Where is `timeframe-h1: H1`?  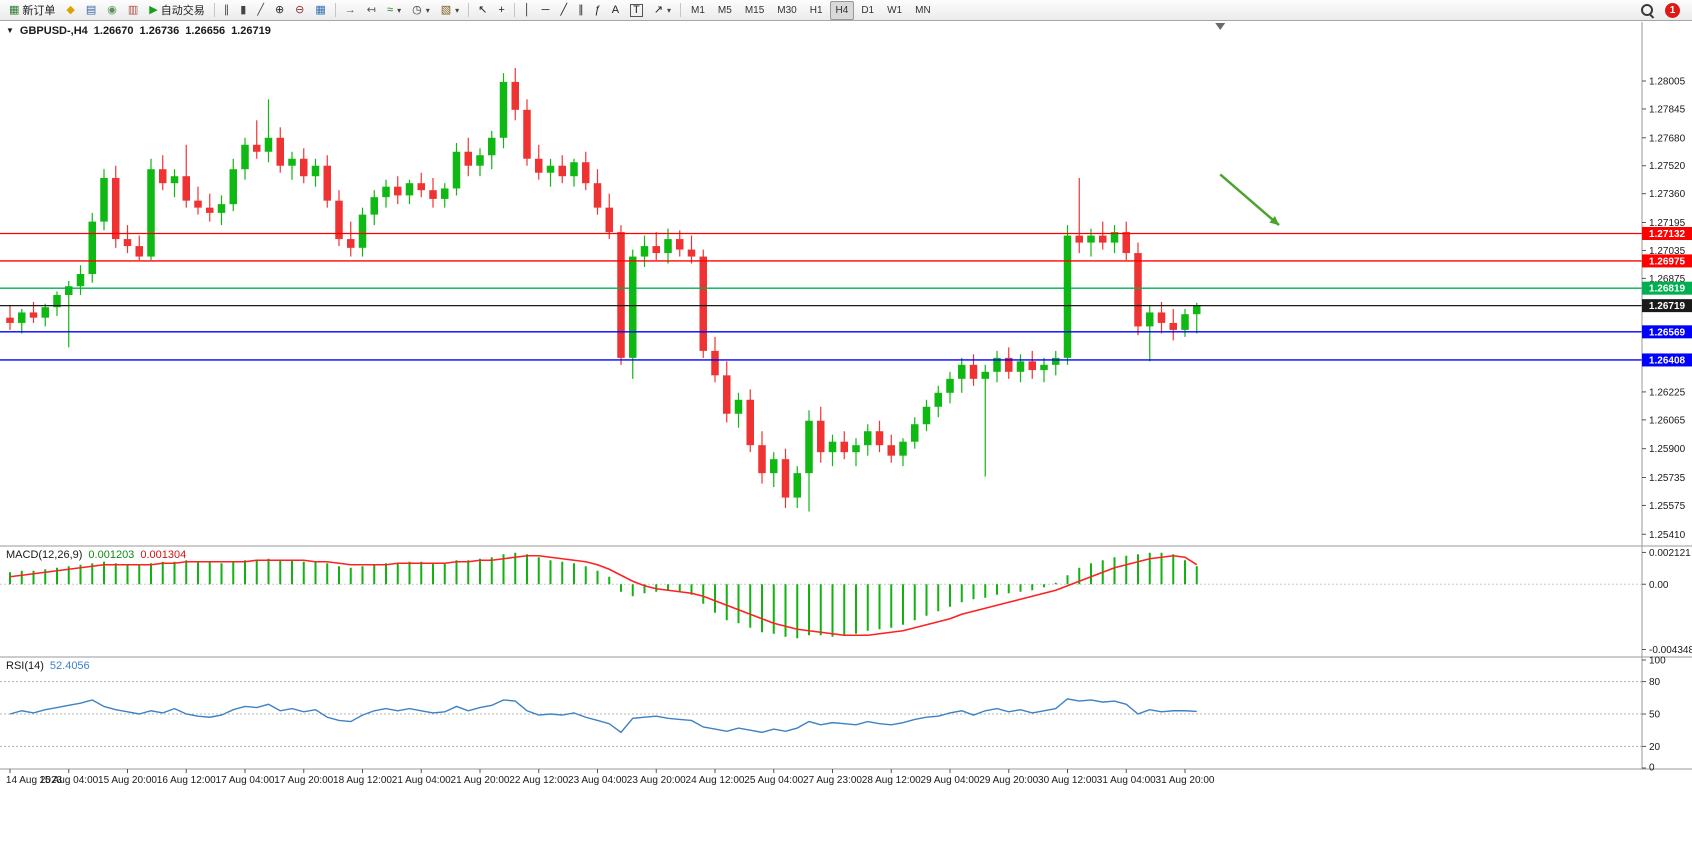 timeframe-h1: H1 is located at coordinates (816, 10).